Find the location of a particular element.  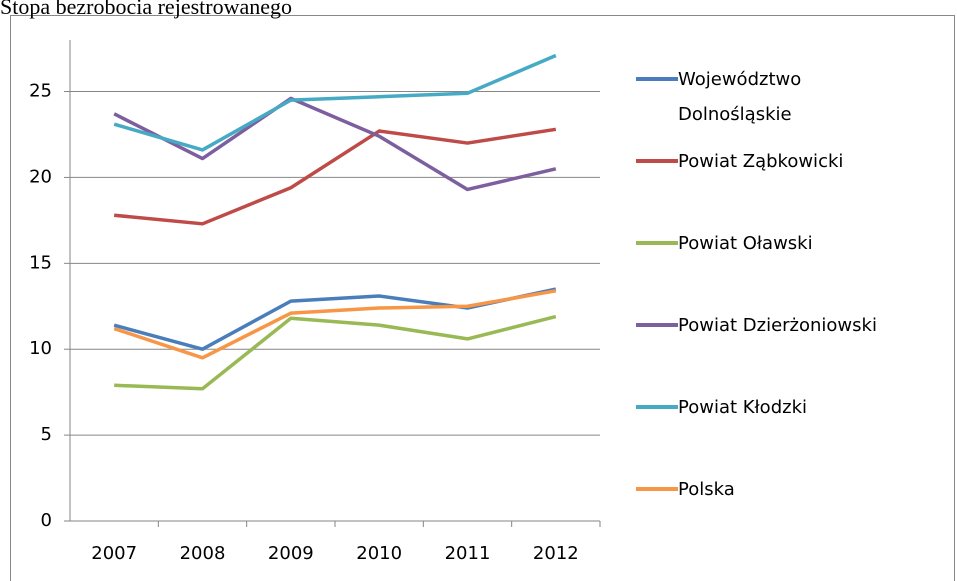

legend-item: Polska is located at coordinates (786, 513).